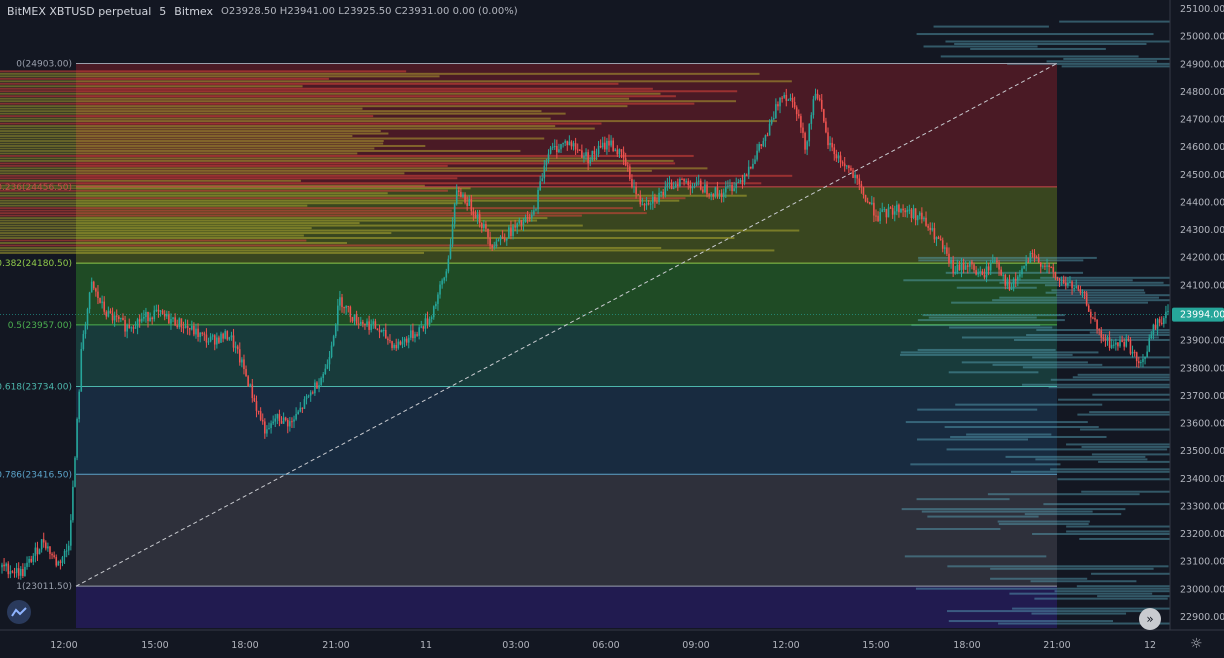 This screenshot has height=658, width=1224. Describe the element at coordinates (1202, 37) in the screenshot. I see `y-tick-label: 25000.00` at that location.